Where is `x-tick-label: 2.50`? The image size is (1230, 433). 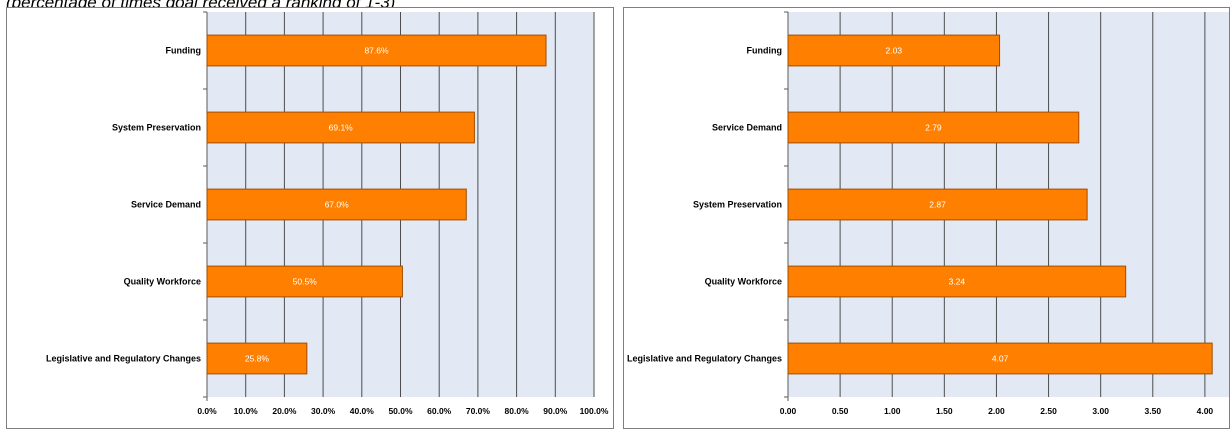 x-tick-label: 2.50 is located at coordinates (1048, 411).